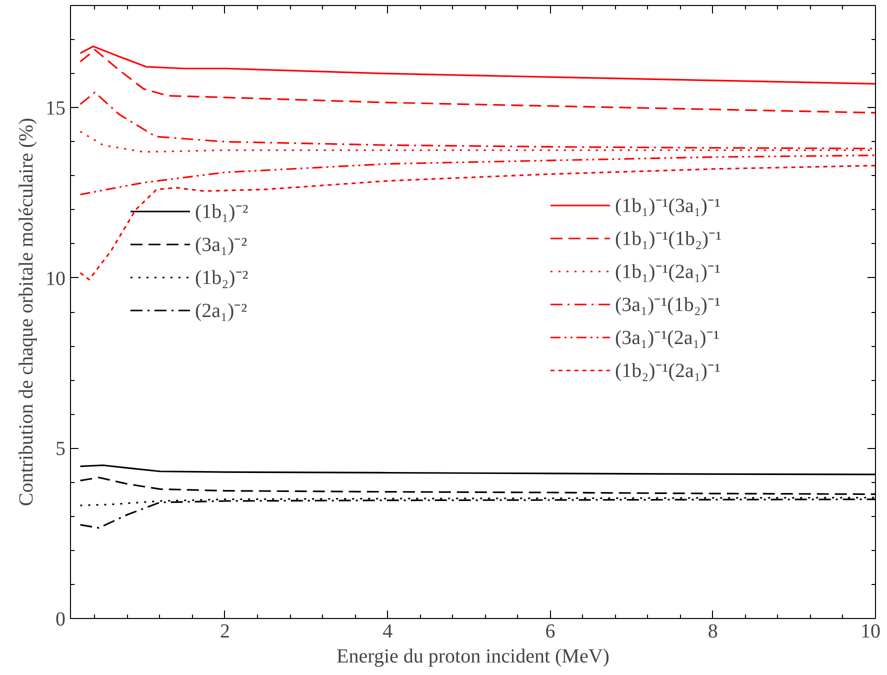 This screenshot has width=887, height=675. Describe the element at coordinates (387, 631) in the screenshot. I see `x-tick-label: 4` at that location.